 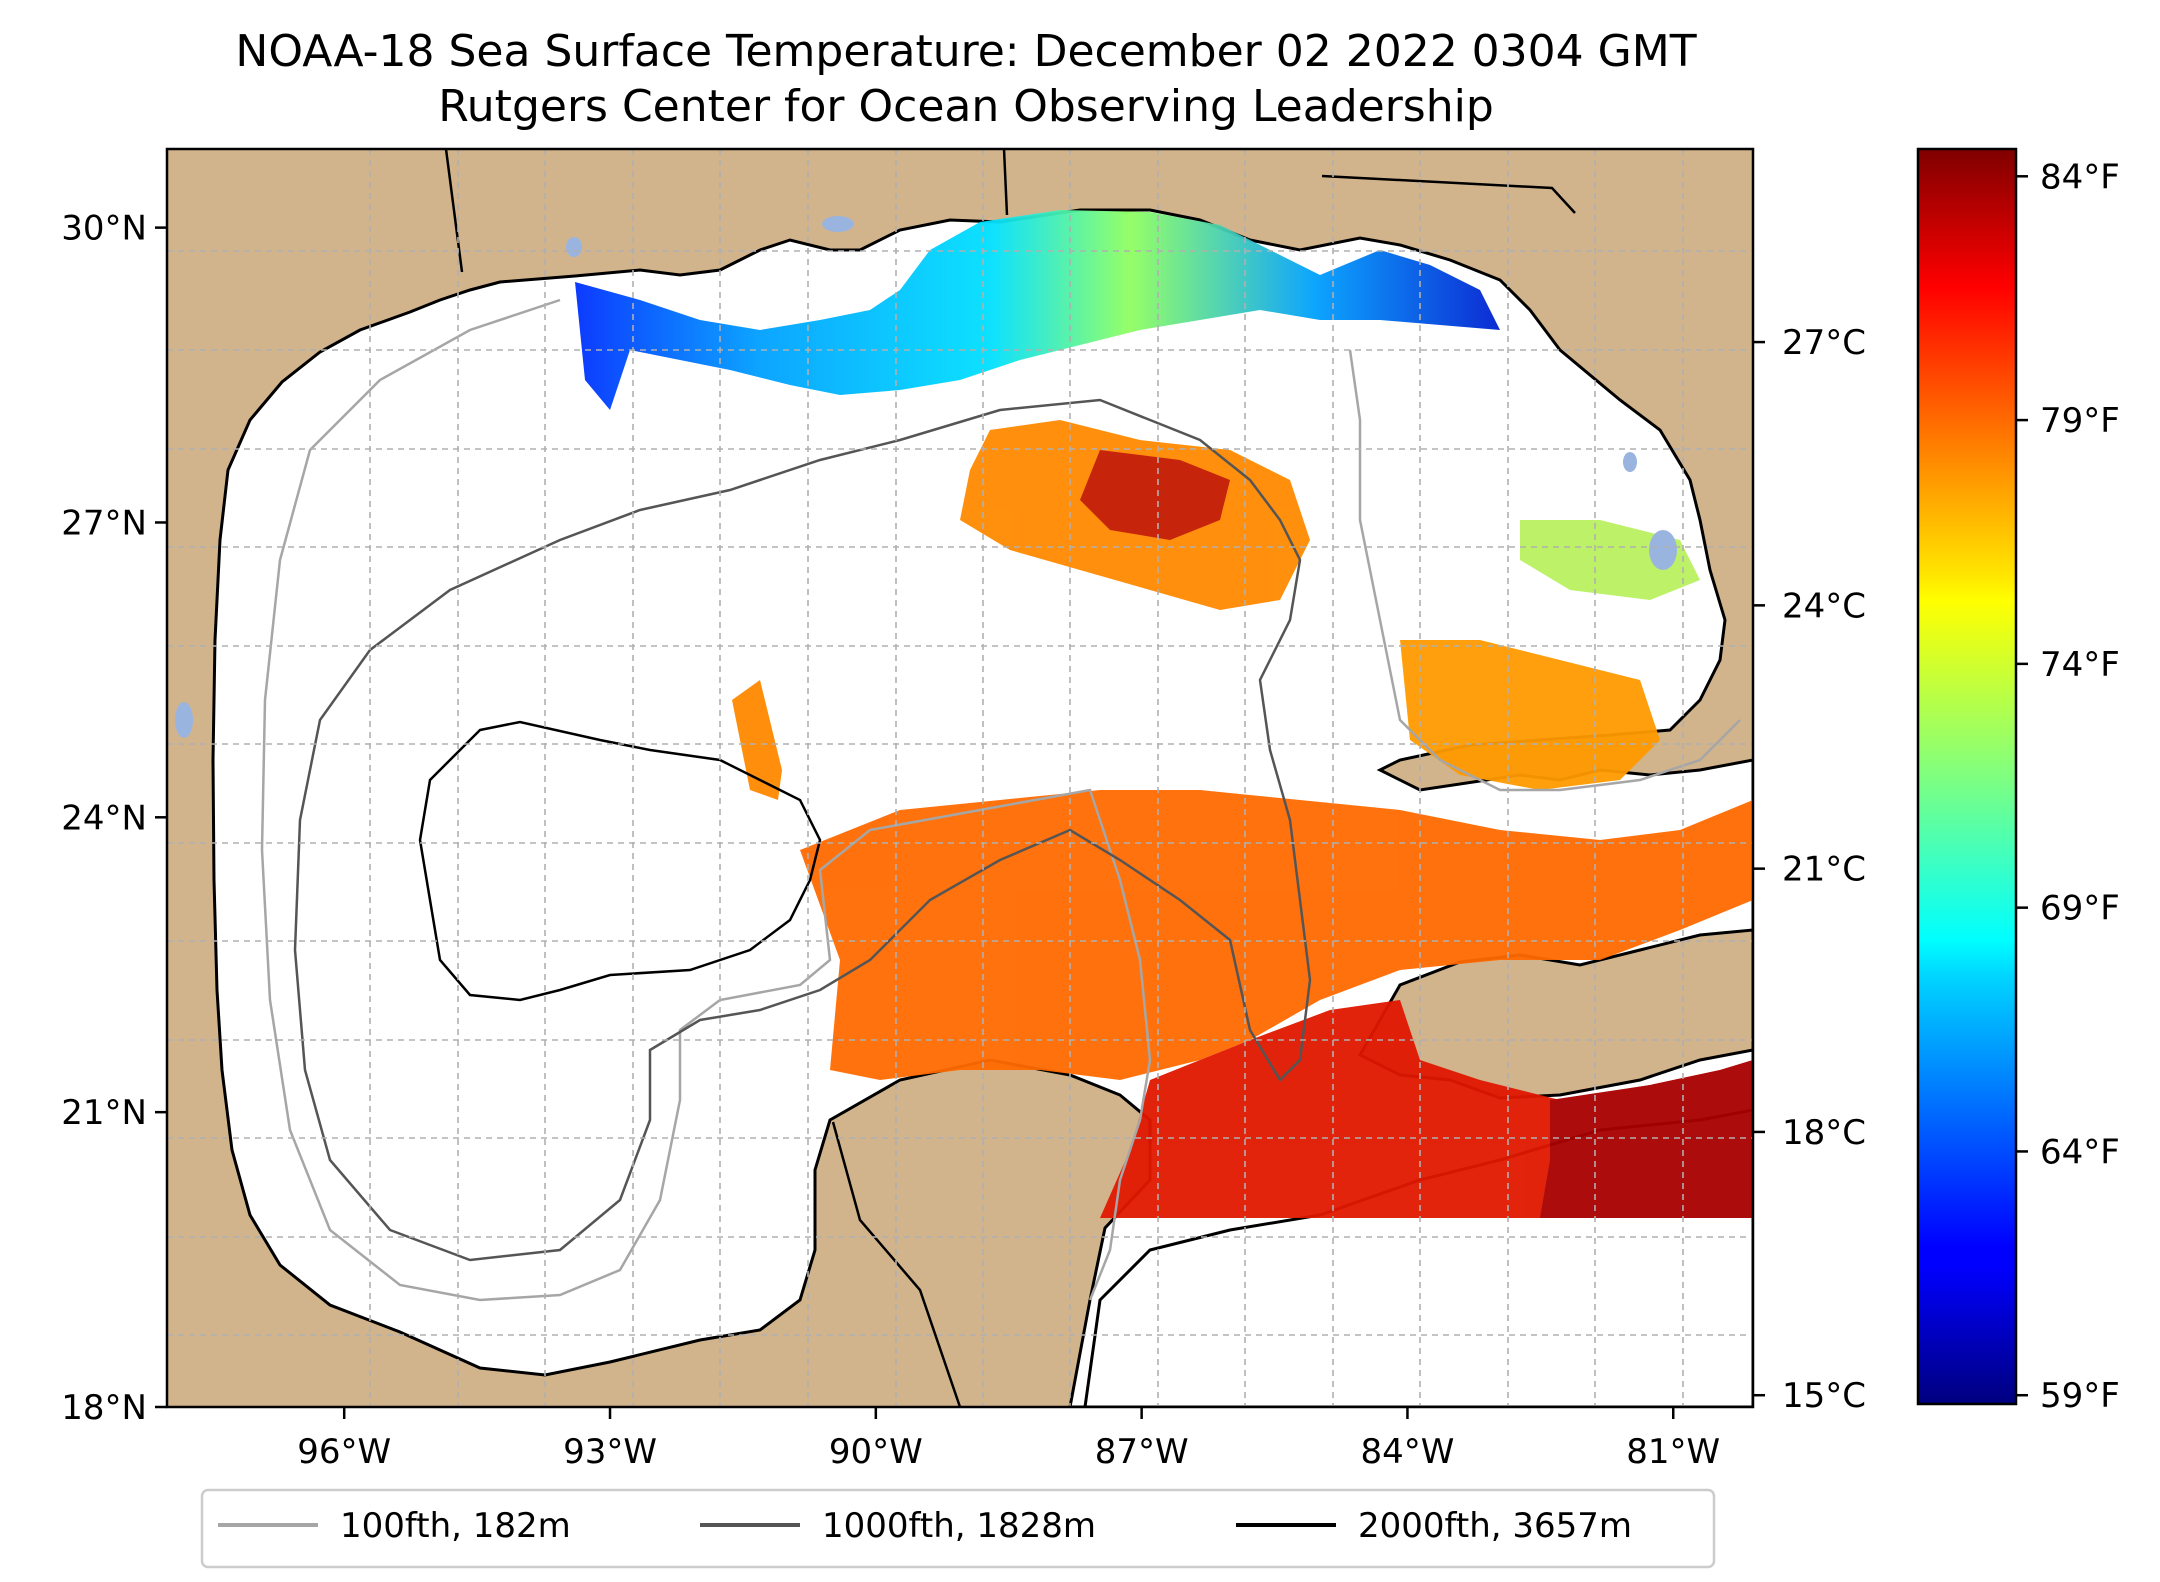 What do you see at coordinates (2080, 177) in the screenshot?
I see `cb-fahrenheit-tick-label: 84°F` at bounding box center [2080, 177].